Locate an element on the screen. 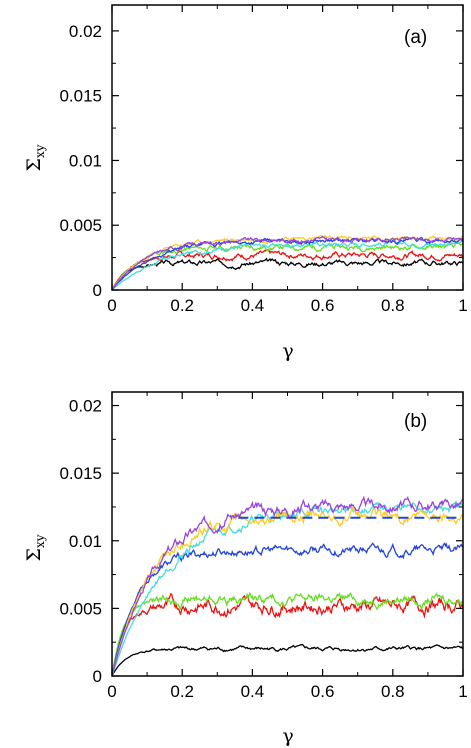  panel-a-ylabel-main: Σ is located at coordinates (34, 164).